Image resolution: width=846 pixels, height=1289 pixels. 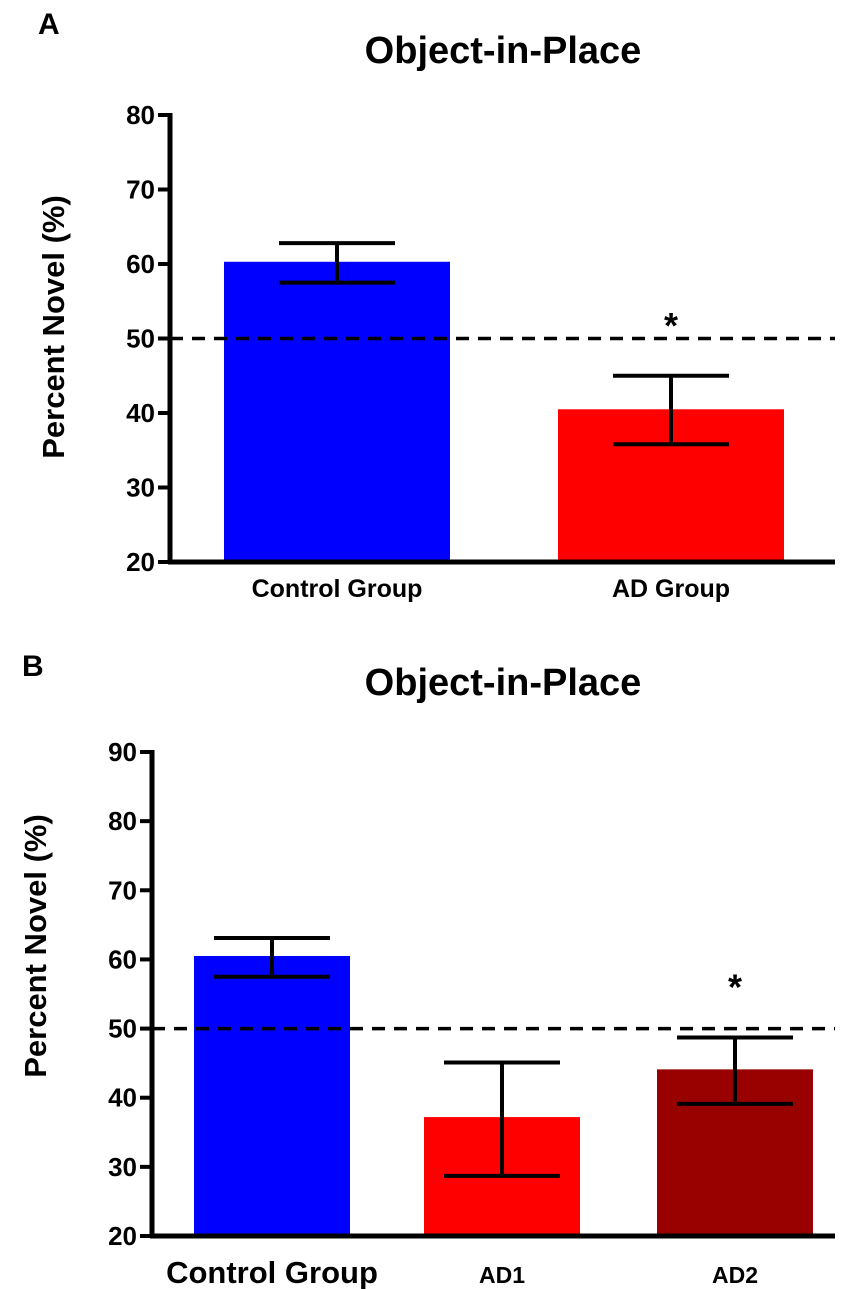 What do you see at coordinates (503, 683) in the screenshot?
I see `chart-title-b: Object-in-Place` at bounding box center [503, 683].